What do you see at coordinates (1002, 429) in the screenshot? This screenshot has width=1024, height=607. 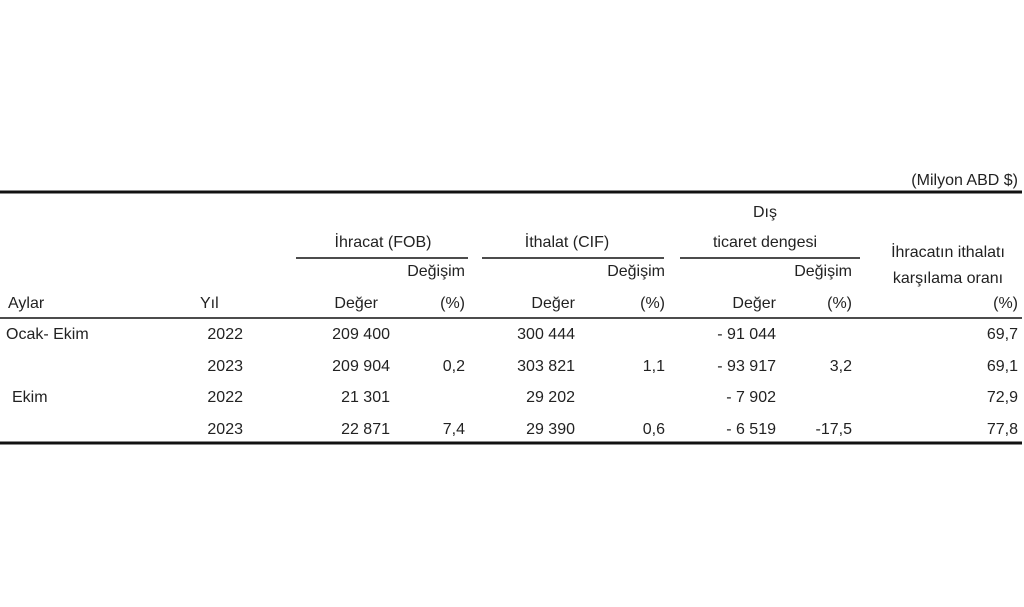 I see `cell: 77,8` at bounding box center [1002, 429].